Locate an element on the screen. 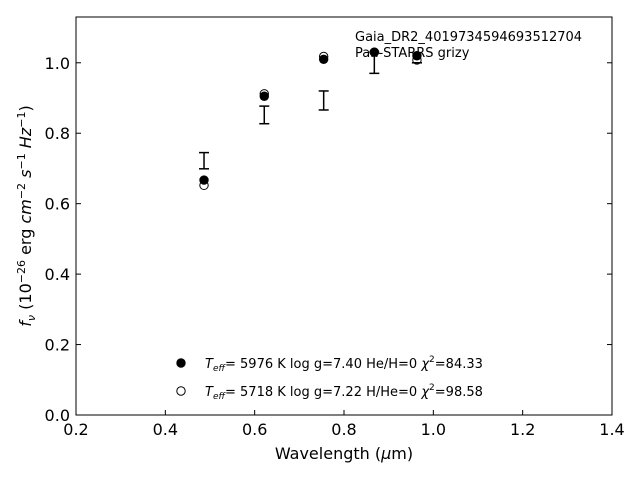 The image size is (640, 480). x-tick-label: 1.0 is located at coordinates (433, 429).